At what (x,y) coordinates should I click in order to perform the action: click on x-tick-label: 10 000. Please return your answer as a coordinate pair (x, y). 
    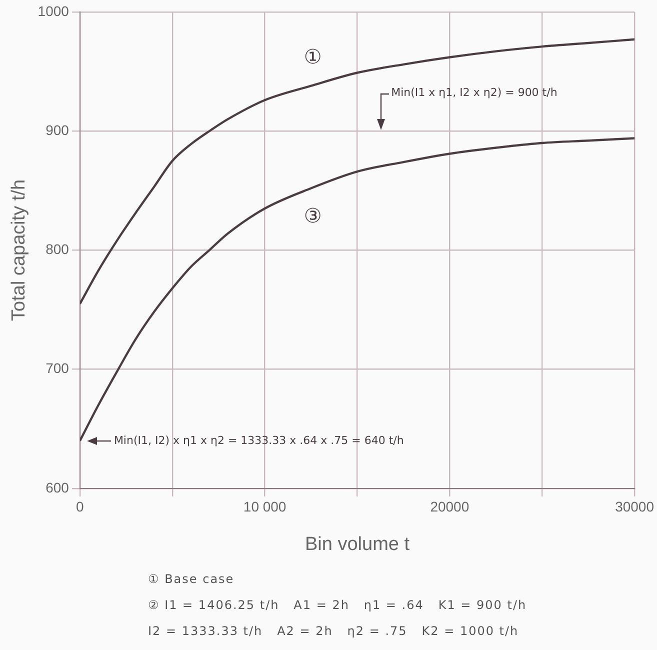
    Looking at the image, I should click on (264, 506).